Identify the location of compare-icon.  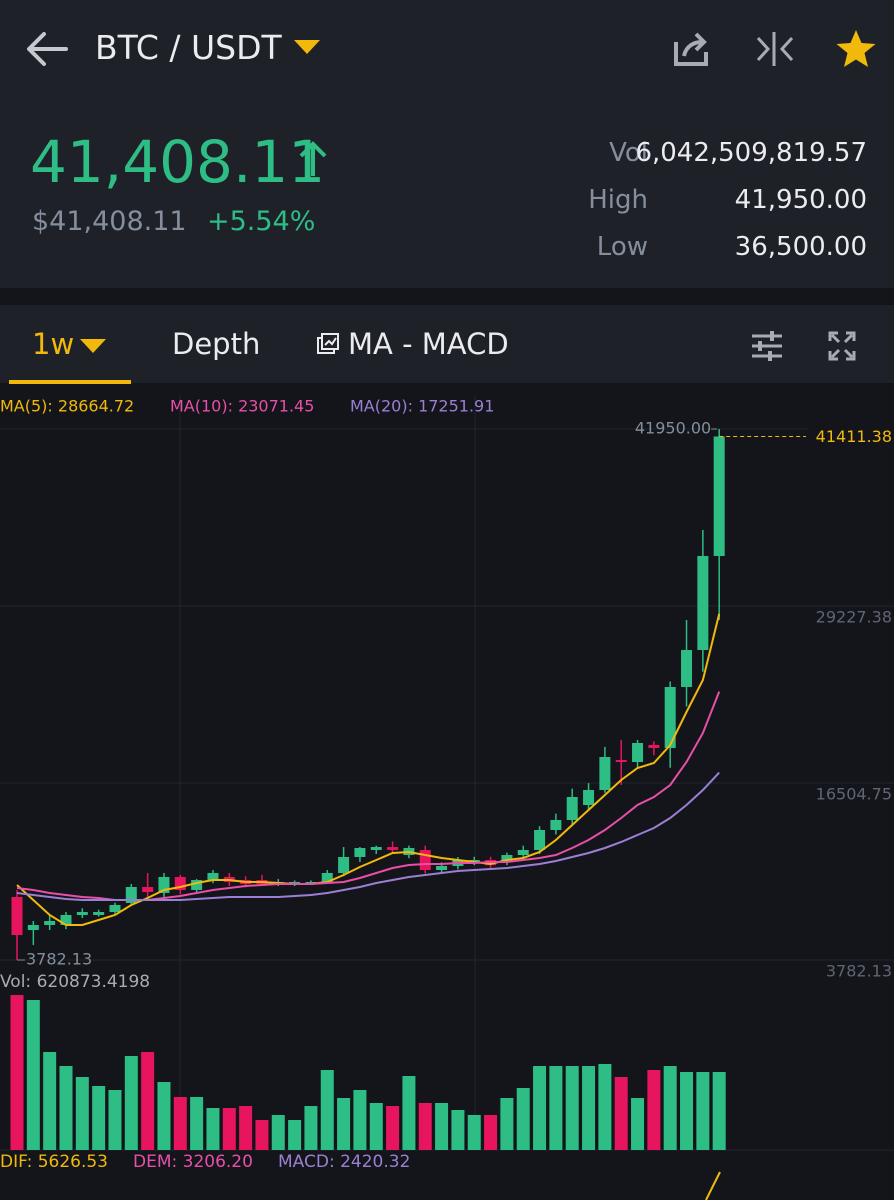
(776, 49).